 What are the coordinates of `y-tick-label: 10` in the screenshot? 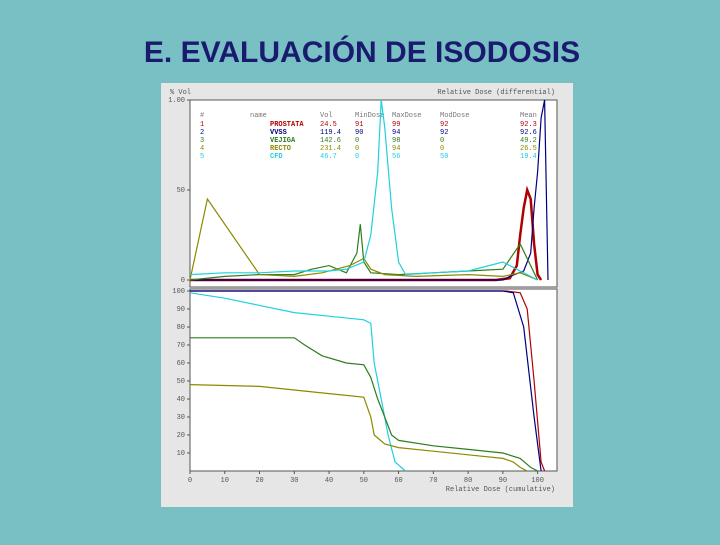 It's located at (181, 454).